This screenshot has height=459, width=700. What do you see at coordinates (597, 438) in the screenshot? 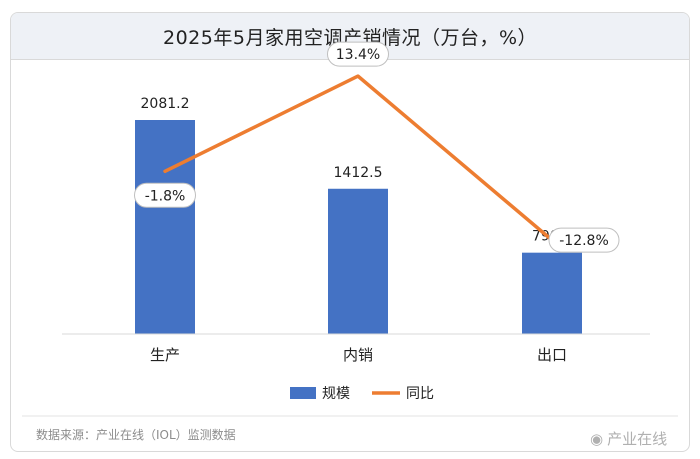
I see `weibo-icon: ◉` at bounding box center [597, 438].